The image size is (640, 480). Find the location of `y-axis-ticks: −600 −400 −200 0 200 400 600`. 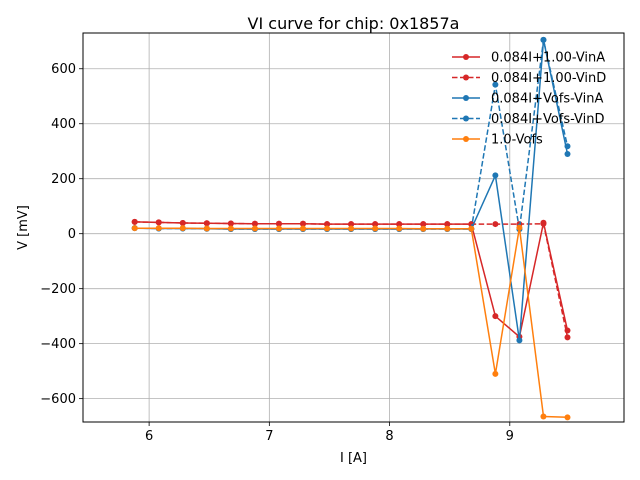

y-axis-ticks: −600 −400 −200 0 200 400 600 is located at coordinates (61, 234).